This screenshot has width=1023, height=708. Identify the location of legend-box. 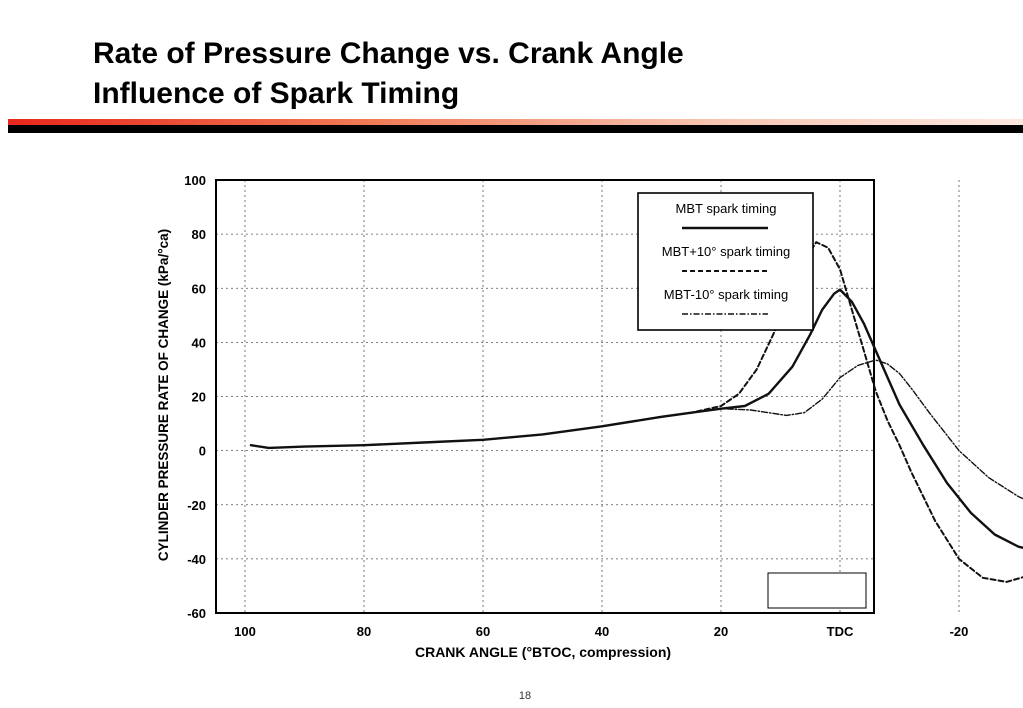
(725, 261).